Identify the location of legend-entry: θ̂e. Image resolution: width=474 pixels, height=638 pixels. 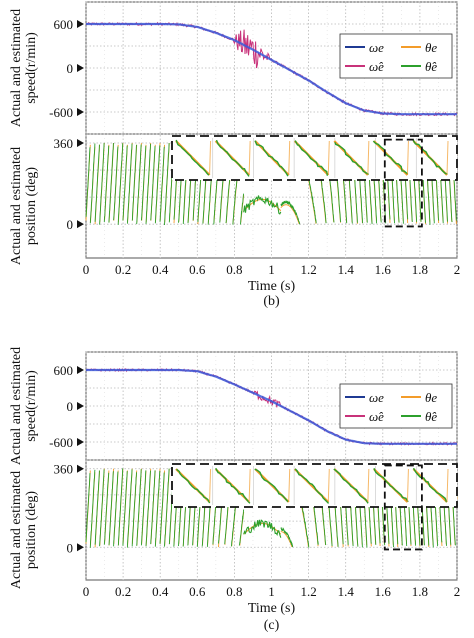
(431, 416).